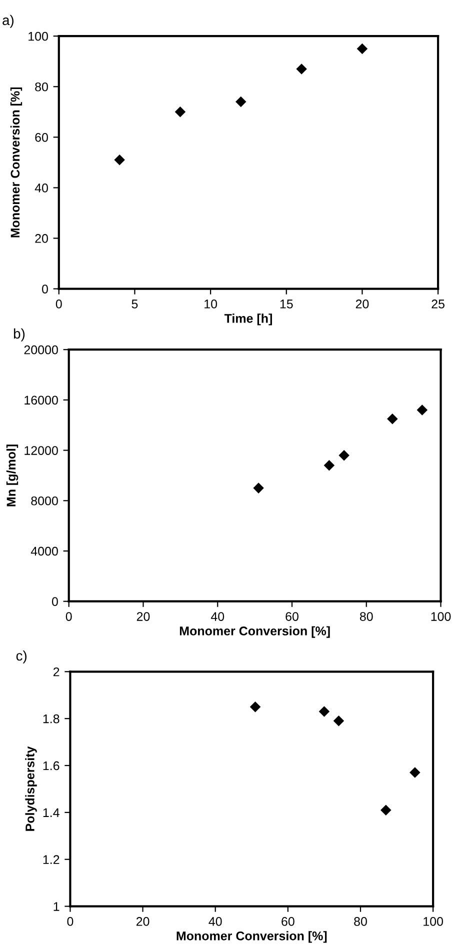  What do you see at coordinates (41, 400) in the screenshot?
I see `y-tick-label: 16000` at bounding box center [41, 400].